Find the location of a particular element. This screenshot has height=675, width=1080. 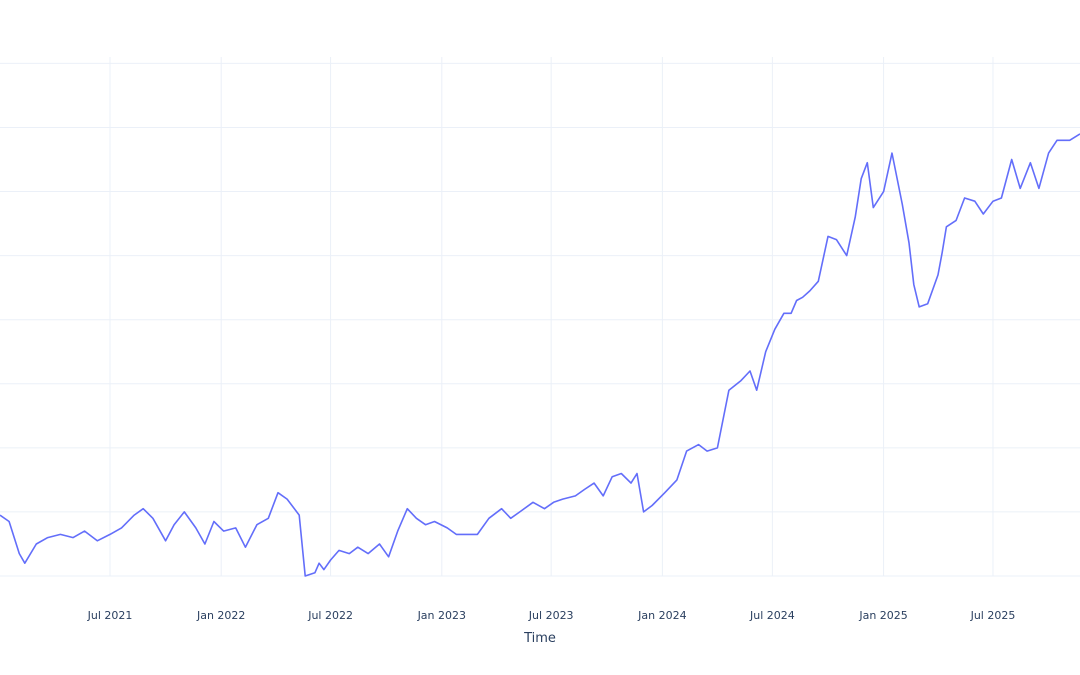

x-tick-label: Jul 2025 is located at coordinates (993, 615).